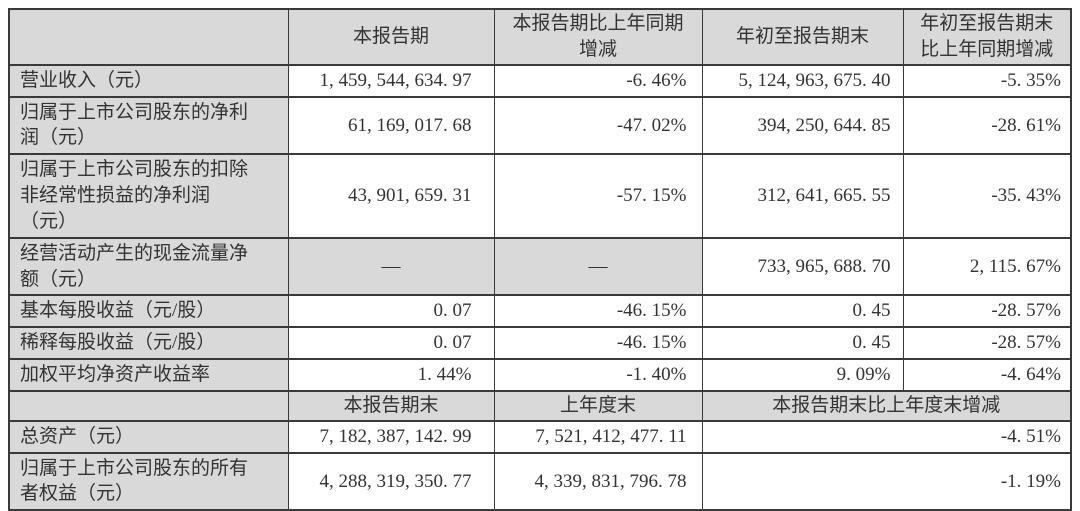 The width and height of the screenshot is (1080, 511). Describe the element at coordinates (802, 196) in the screenshot. I see `ytd-value: 312, 641, 665. 55` at that location.